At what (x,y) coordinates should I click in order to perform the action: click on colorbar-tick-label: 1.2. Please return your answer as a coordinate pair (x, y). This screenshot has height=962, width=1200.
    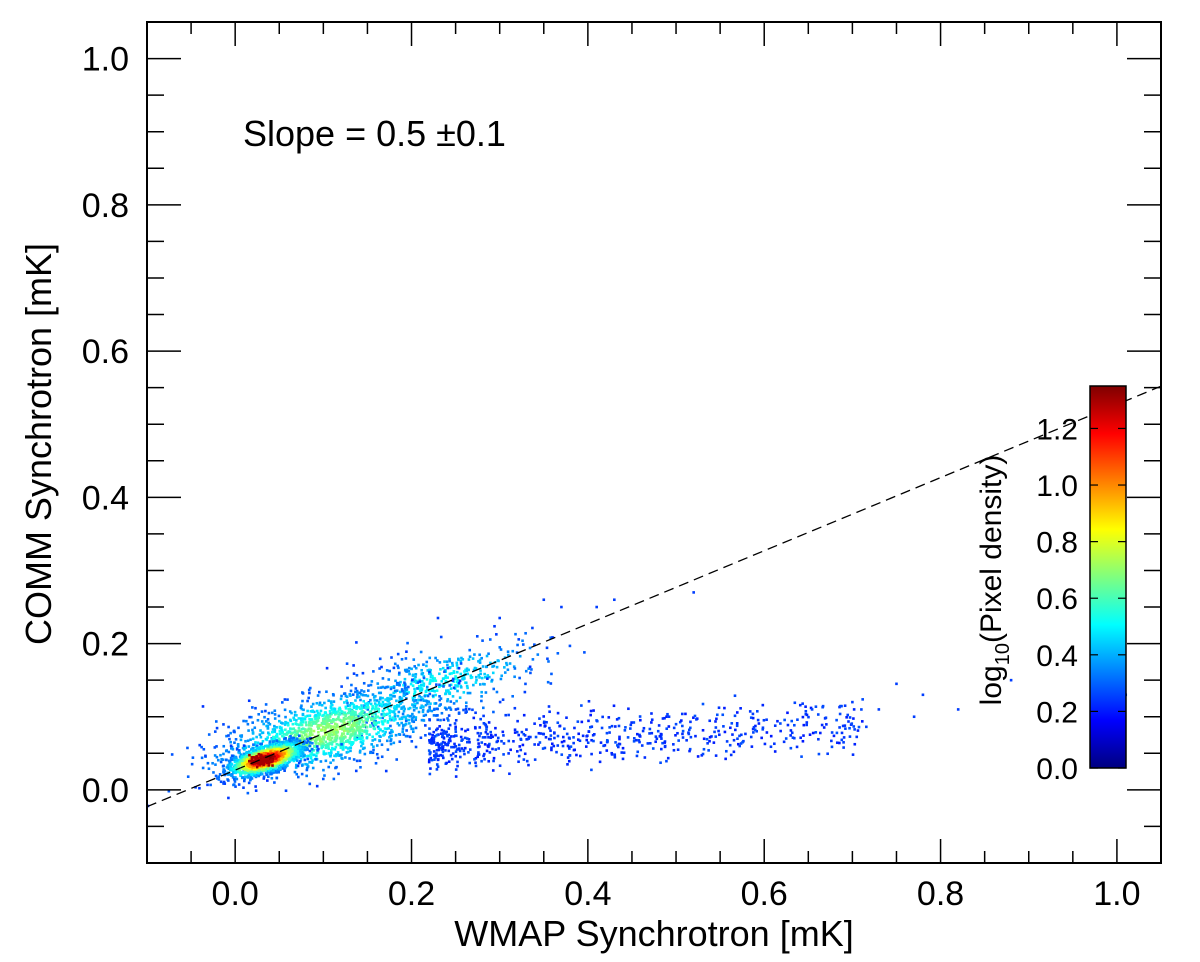
    Looking at the image, I should click on (1057, 429).